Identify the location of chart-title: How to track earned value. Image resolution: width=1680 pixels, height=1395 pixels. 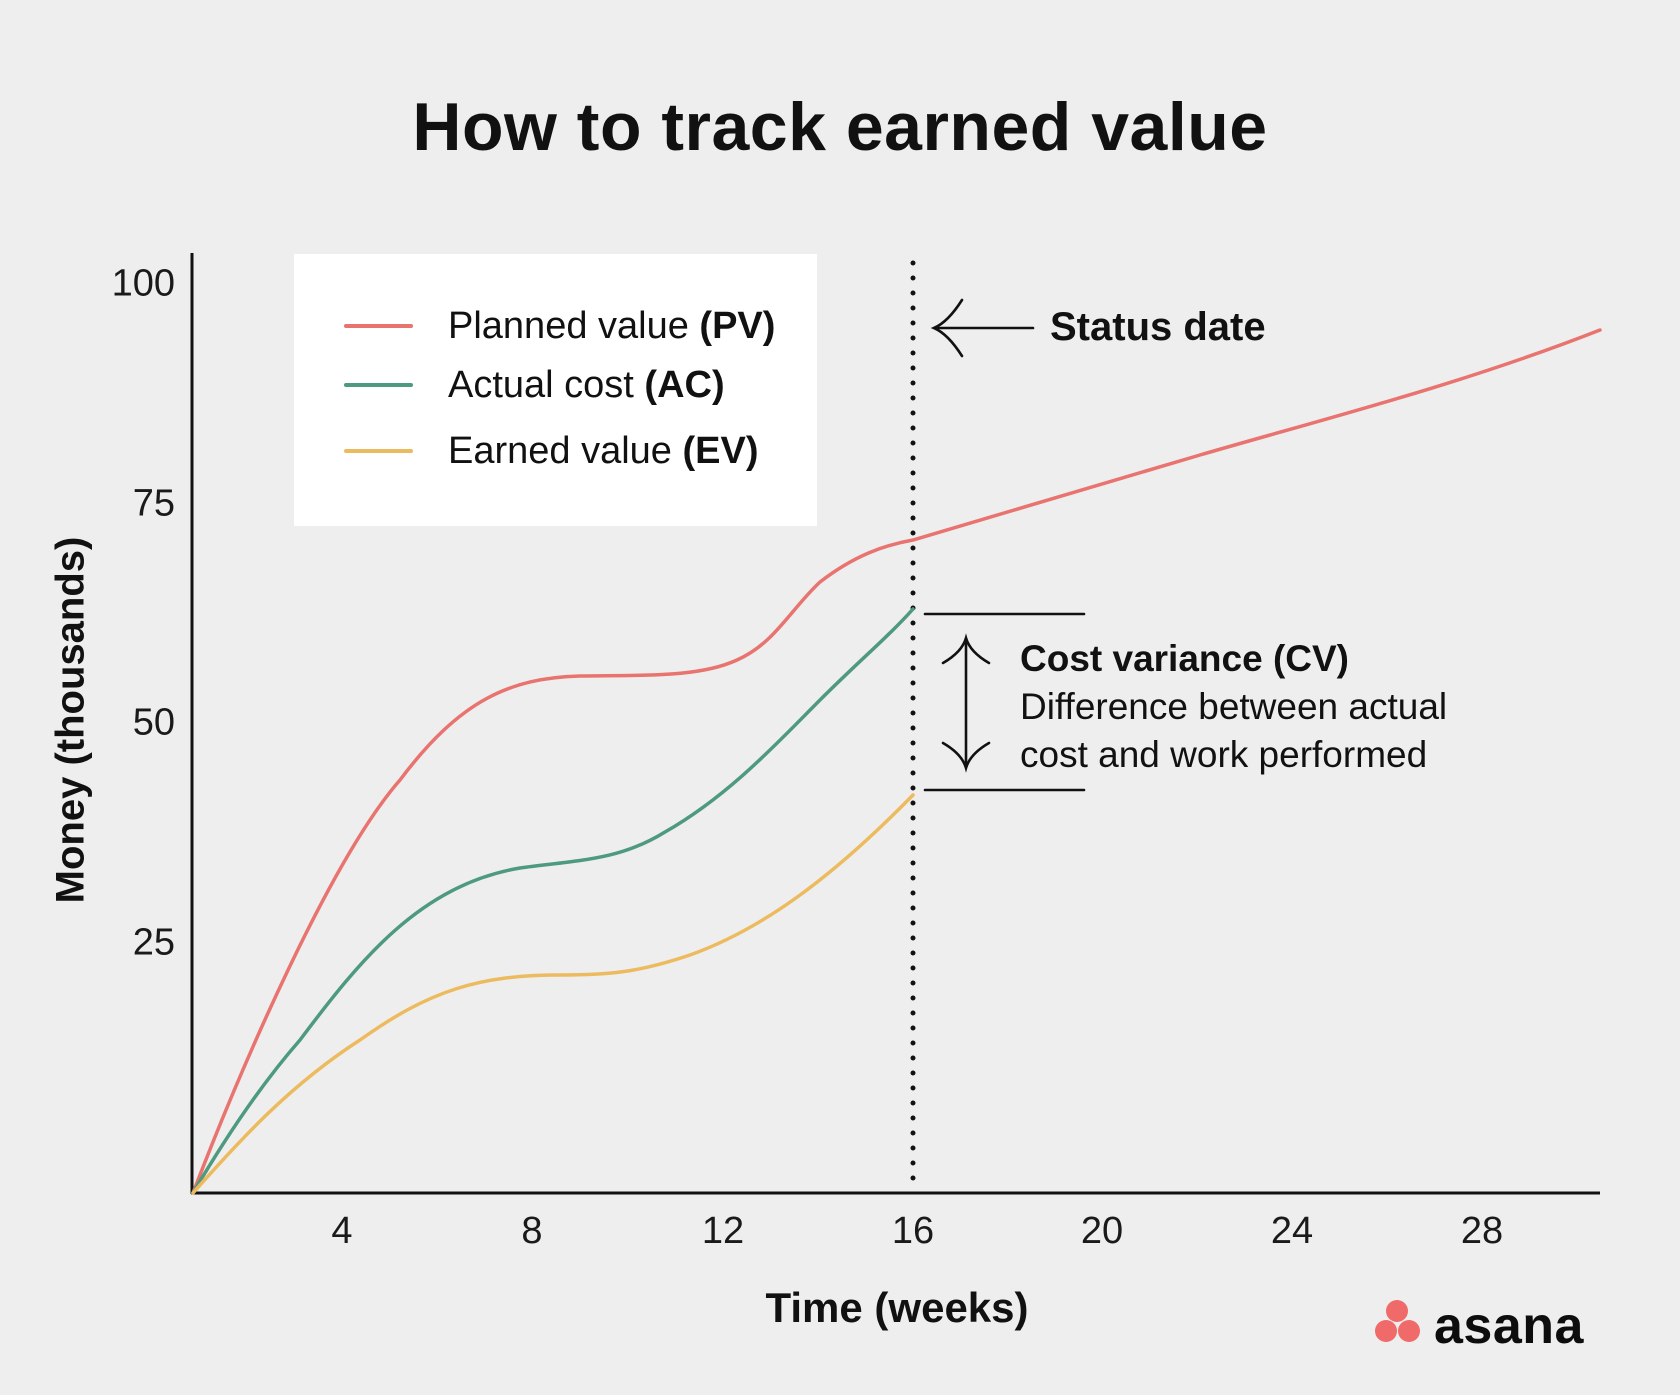
(840, 127).